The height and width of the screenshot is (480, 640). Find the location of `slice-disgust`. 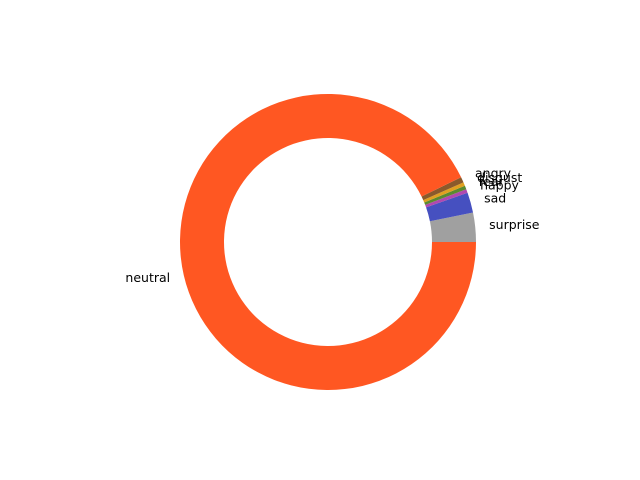

slice-disgust is located at coordinates (444, 192).